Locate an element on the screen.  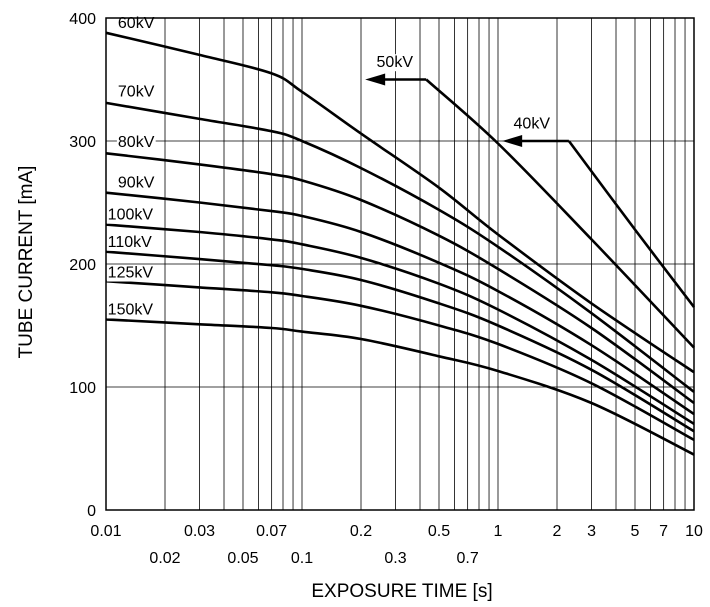
x-tick-label: 1 is located at coordinates (498, 531).